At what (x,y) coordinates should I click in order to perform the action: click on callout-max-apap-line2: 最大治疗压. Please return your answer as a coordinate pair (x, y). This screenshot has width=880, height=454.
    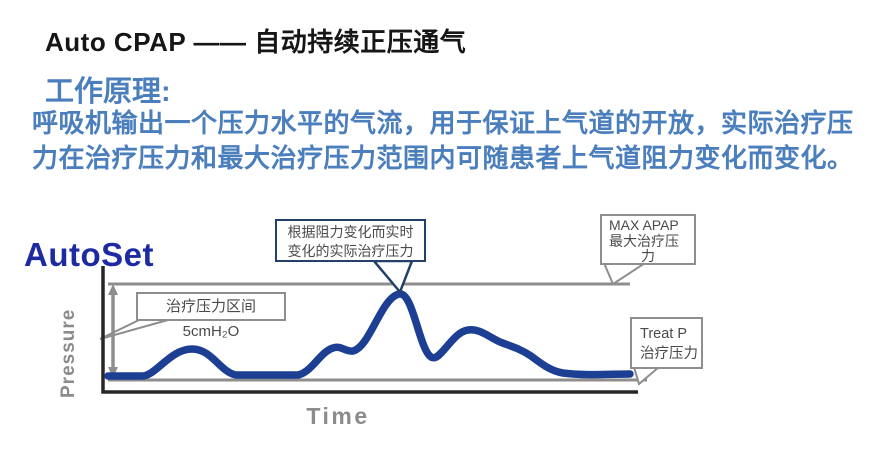
    Looking at the image, I should click on (644, 240).